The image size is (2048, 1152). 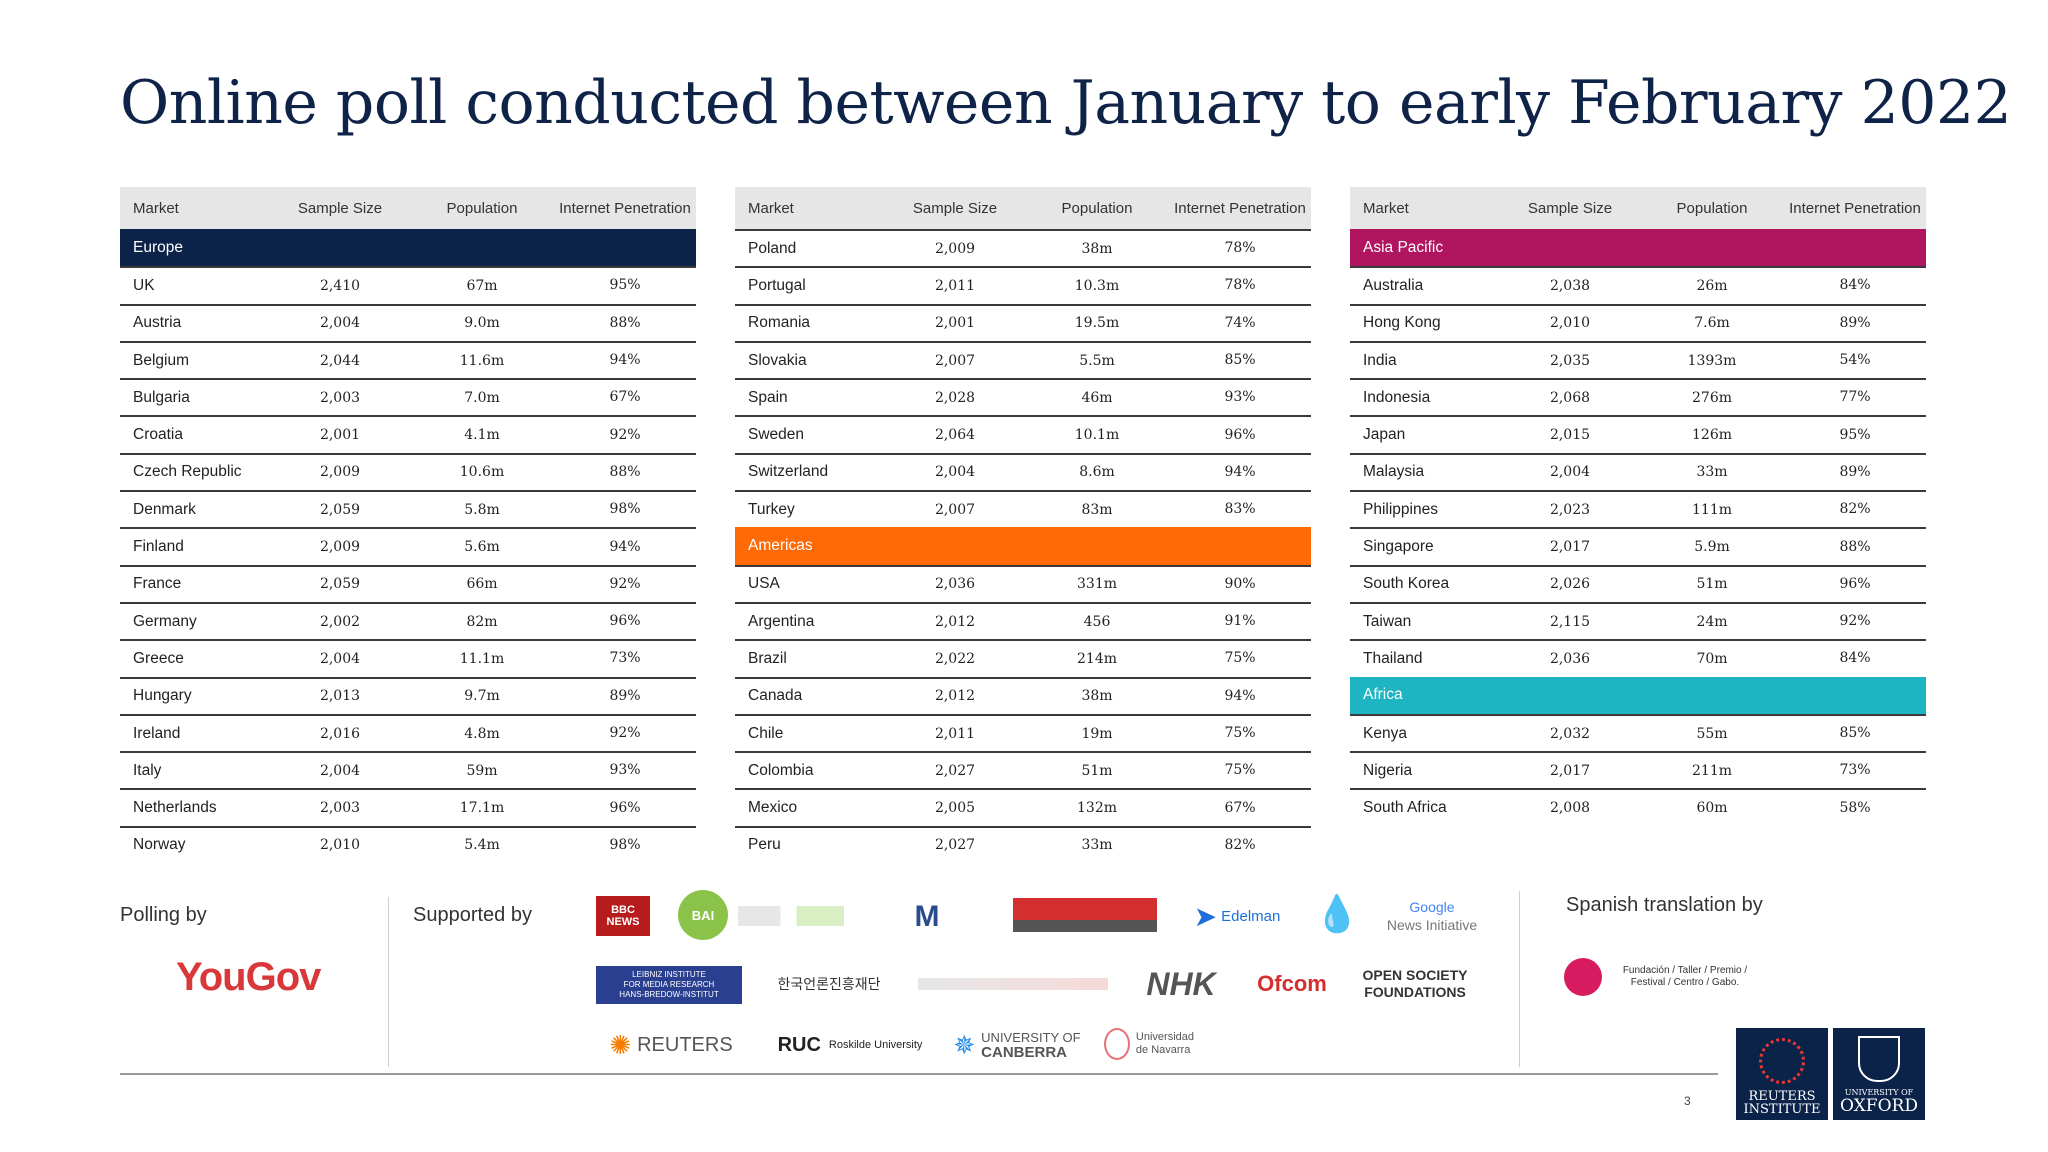 What do you see at coordinates (1097, 285) in the screenshot?
I see `cell-population: 10.3m` at bounding box center [1097, 285].